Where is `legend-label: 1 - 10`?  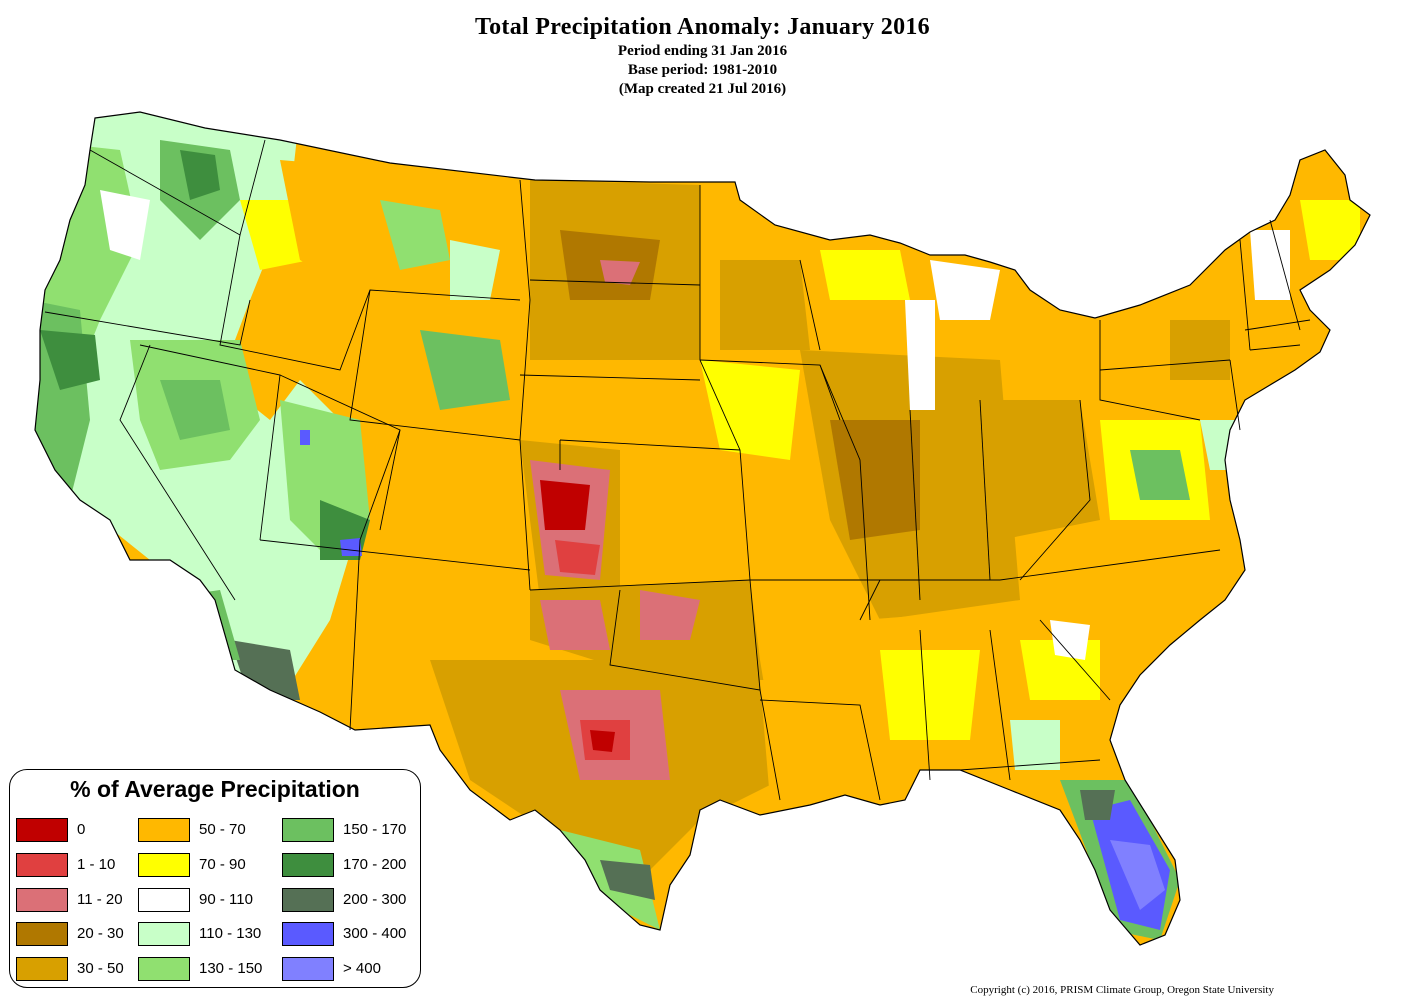 legend-label: 1 - 10 is located at coordinates (96, 864).